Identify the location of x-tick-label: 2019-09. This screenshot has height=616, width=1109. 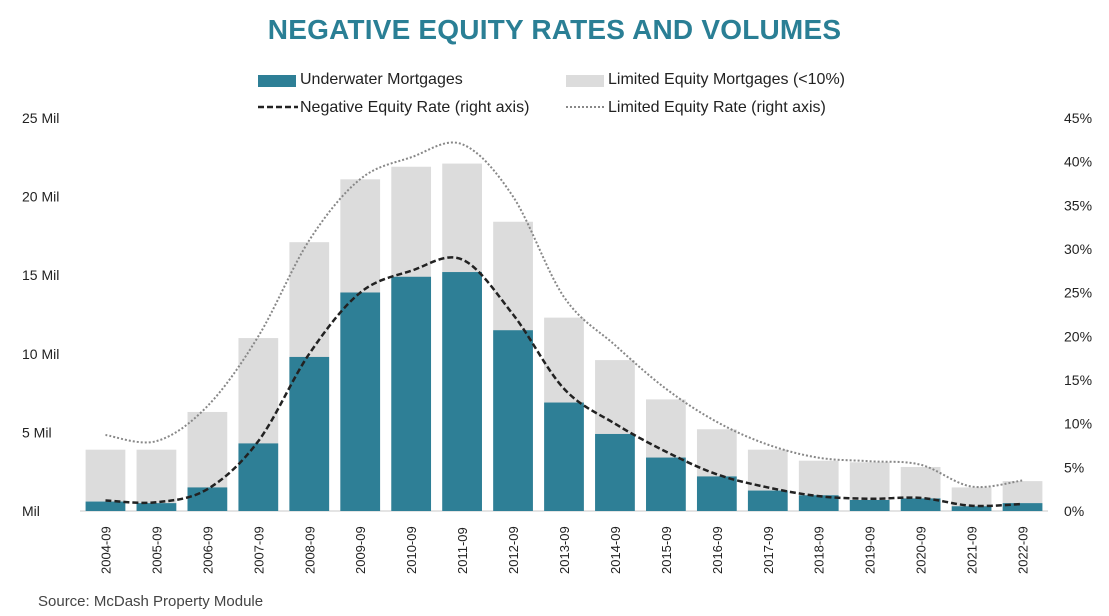
(870, 550).